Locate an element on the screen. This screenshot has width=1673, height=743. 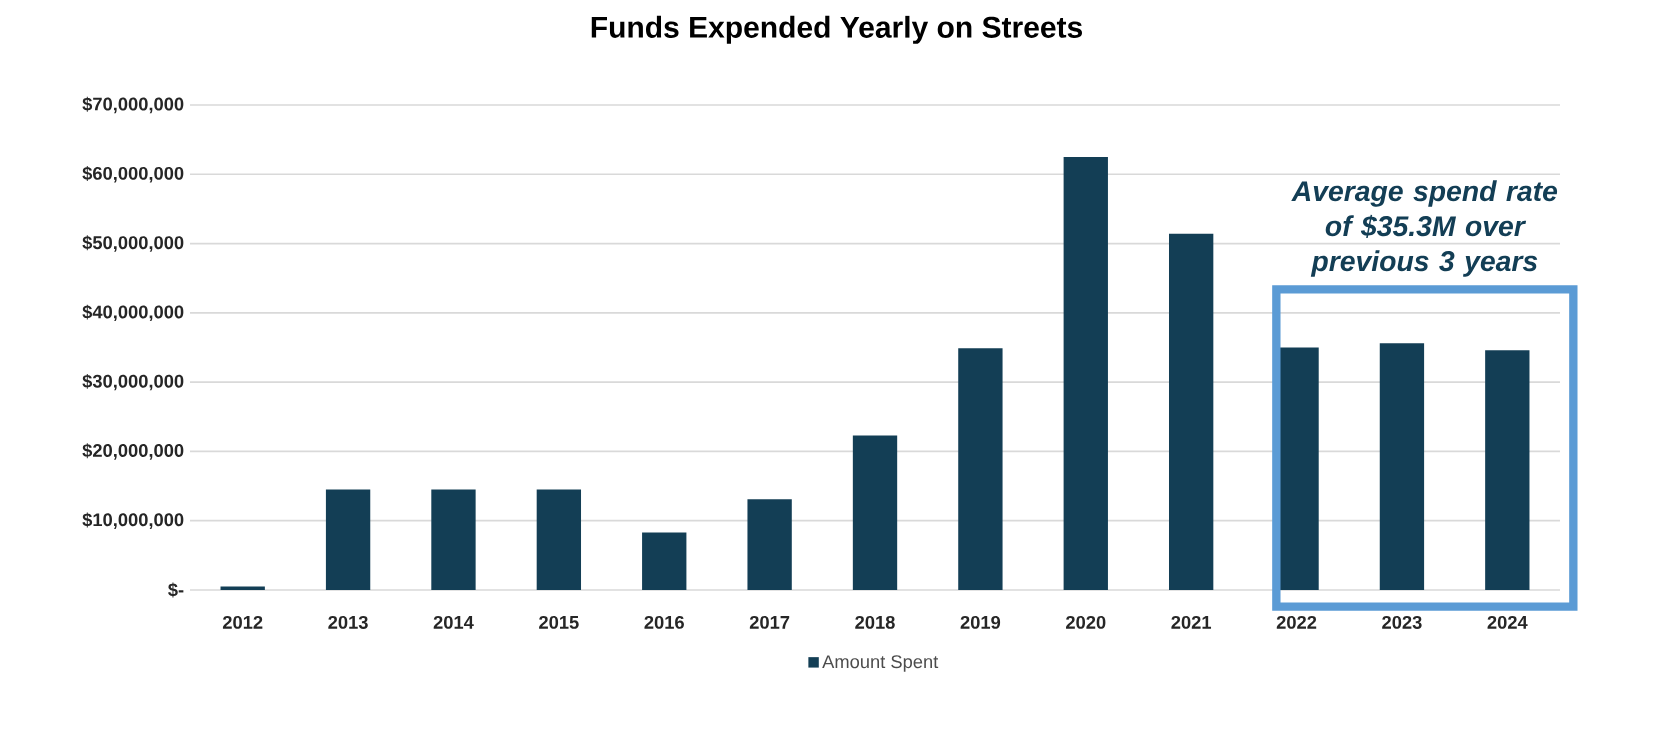
x-tick-label: 2020 is located at coordinates (1086, 622).